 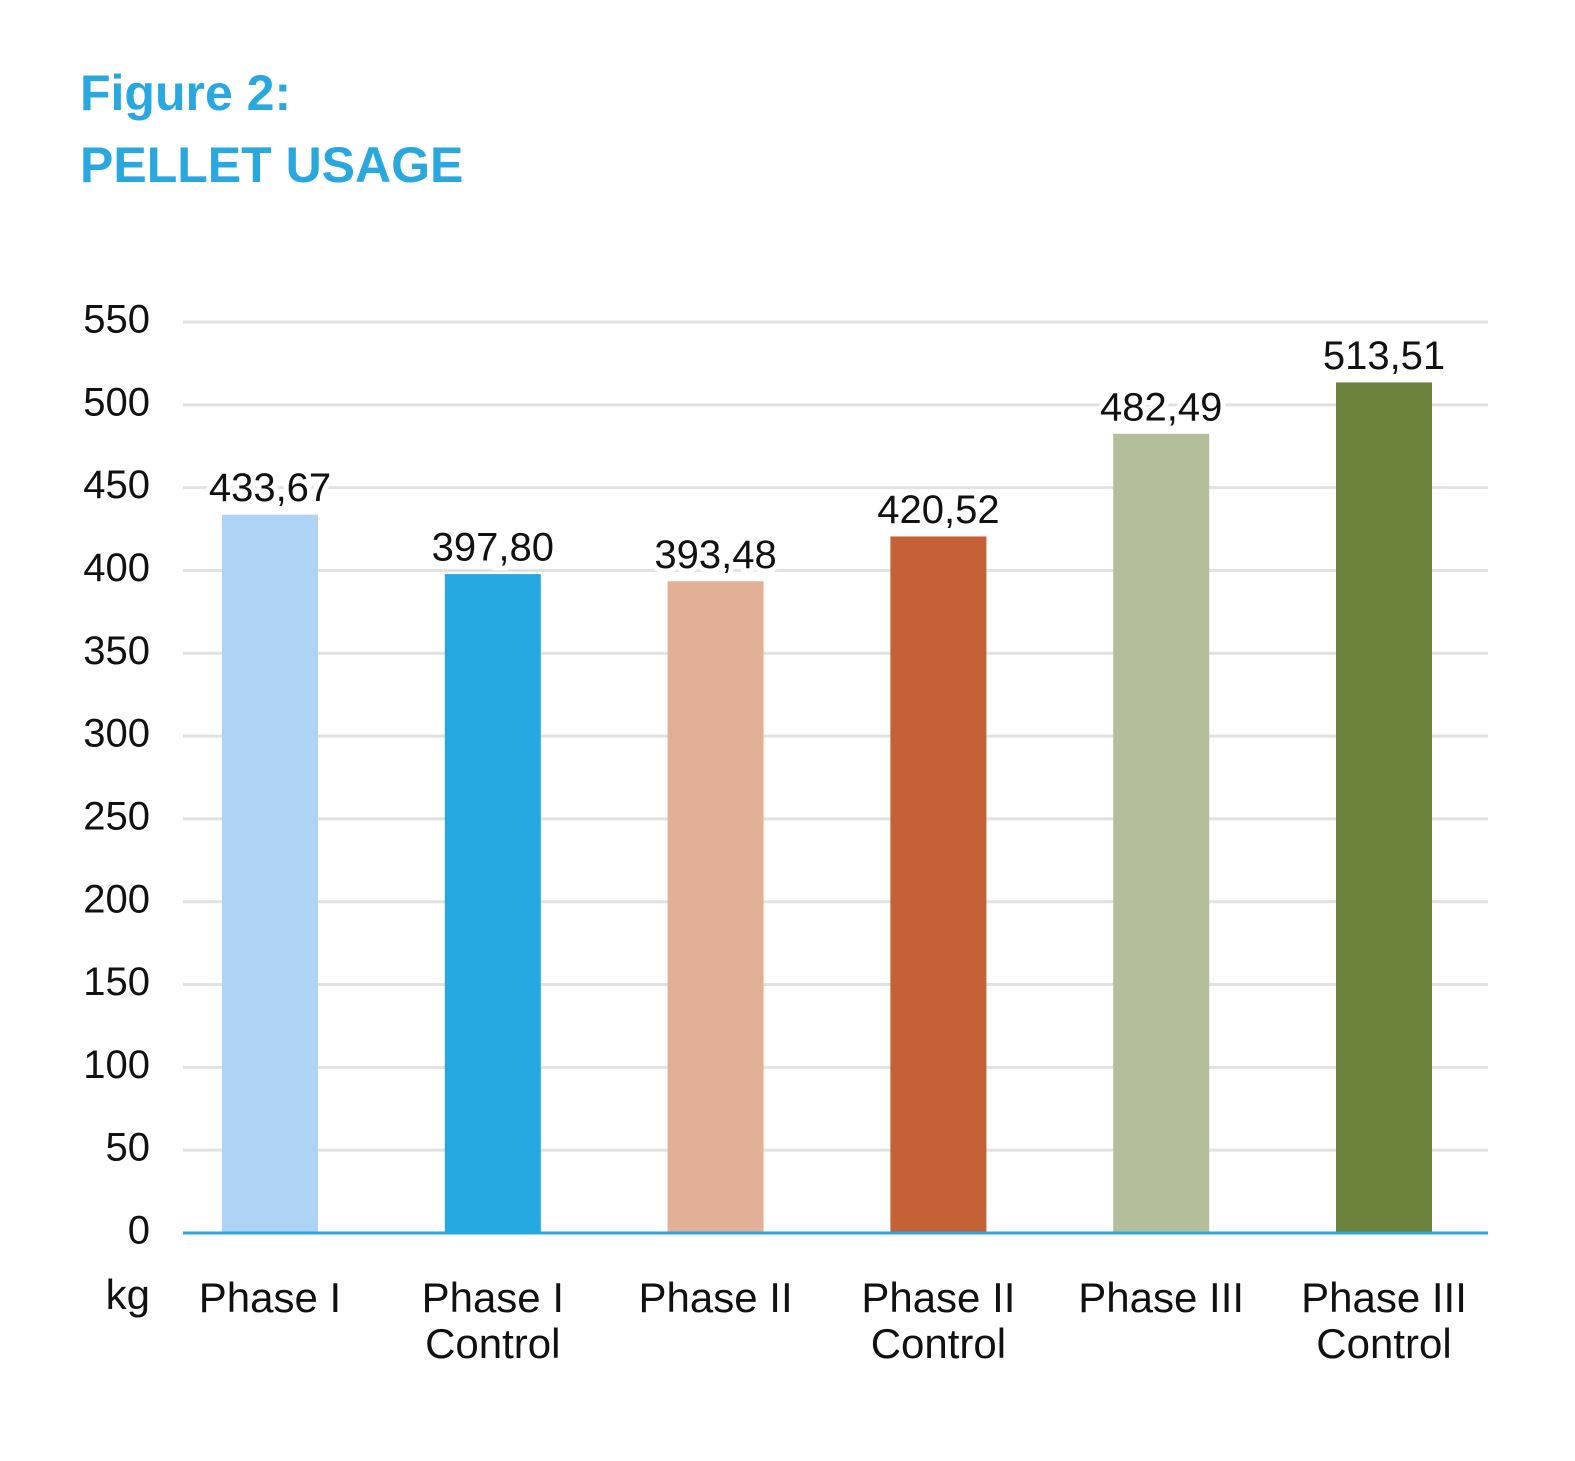 What do you see at coordinates (493, 548) in the screenshot?
I see `value-label: 397,80` at bounding box center [493, 548].